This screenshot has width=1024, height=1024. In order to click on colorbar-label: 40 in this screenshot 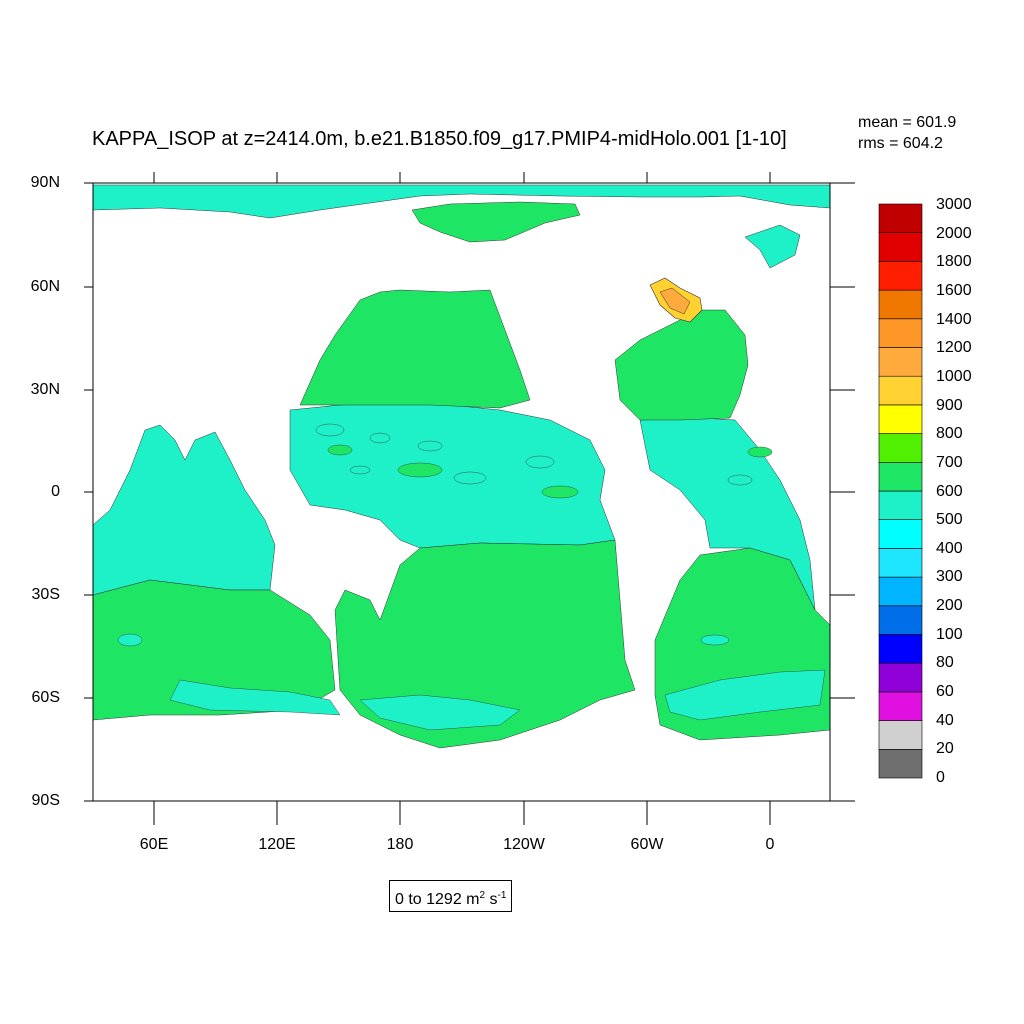, I will do `click(945, 720)`.